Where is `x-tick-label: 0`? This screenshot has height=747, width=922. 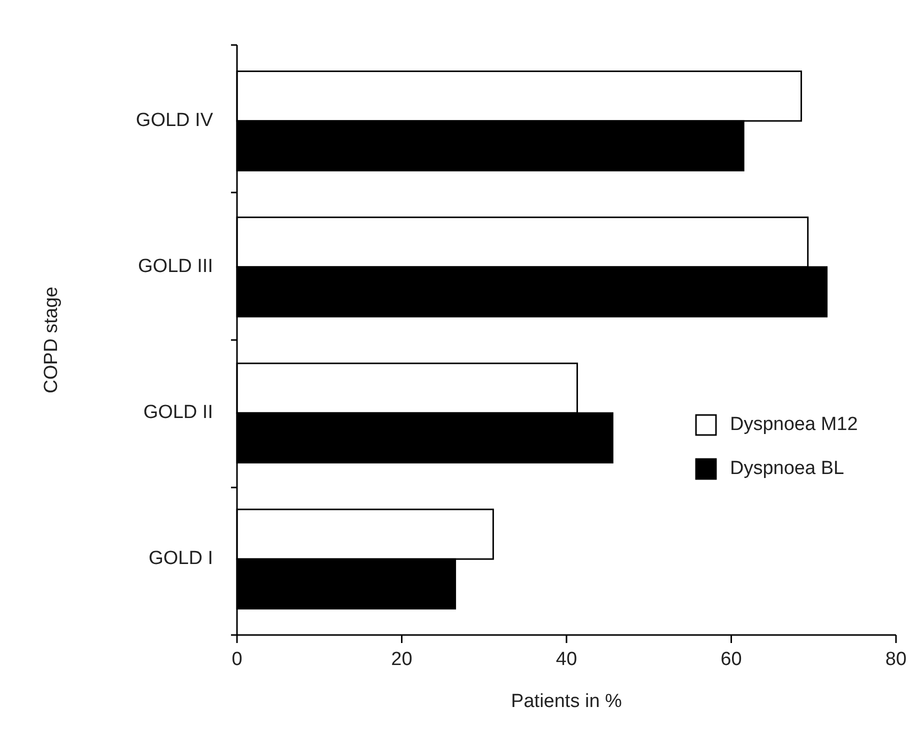 x-tick-label: 0 is located at coordinates (237, 659).